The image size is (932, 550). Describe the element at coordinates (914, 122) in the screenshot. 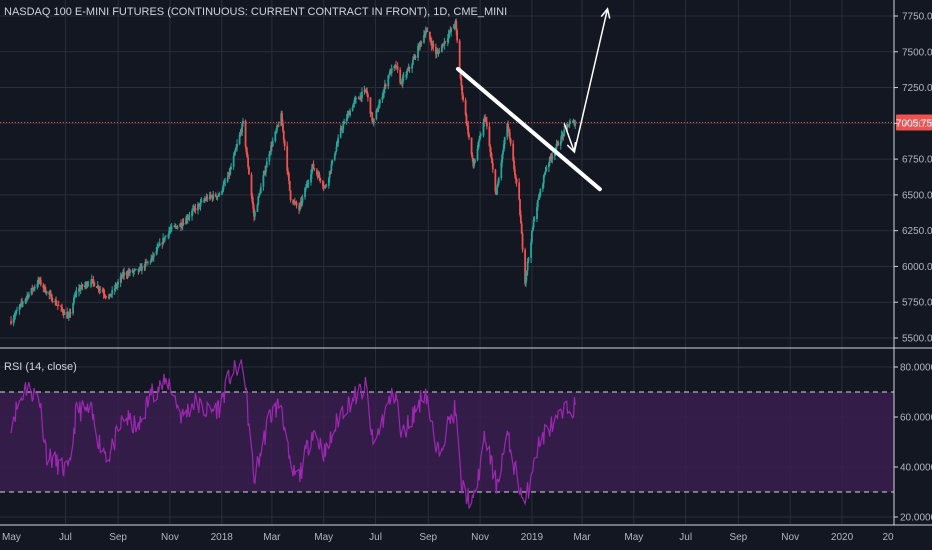

I see `last-price-badge: 7005.75` at that location.